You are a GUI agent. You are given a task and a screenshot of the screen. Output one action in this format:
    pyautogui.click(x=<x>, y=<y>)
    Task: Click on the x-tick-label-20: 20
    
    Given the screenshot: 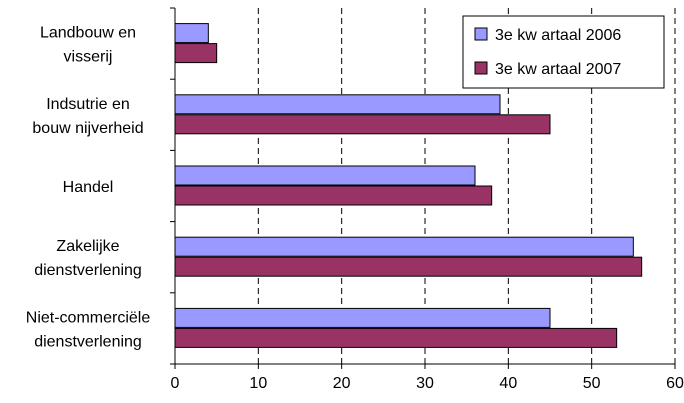 What is the action you would take?
    pyautogui.click(x=342, y=383)
    